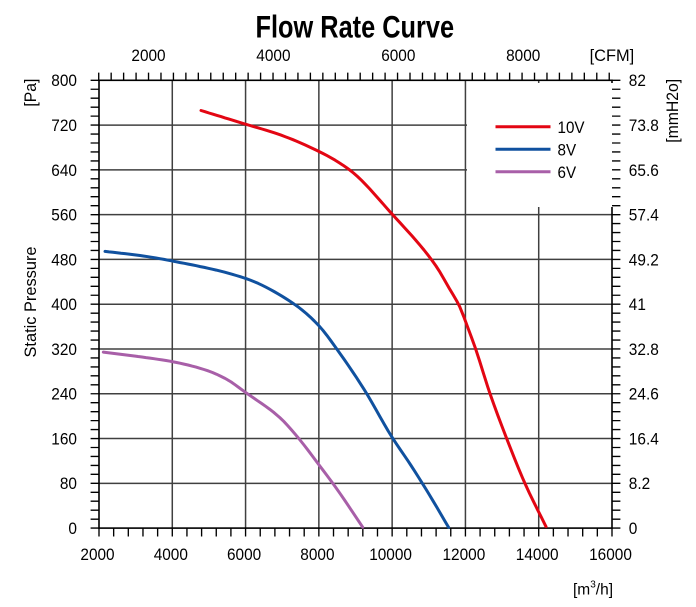  I want to click on svg-text: 560, so click(64, 215).